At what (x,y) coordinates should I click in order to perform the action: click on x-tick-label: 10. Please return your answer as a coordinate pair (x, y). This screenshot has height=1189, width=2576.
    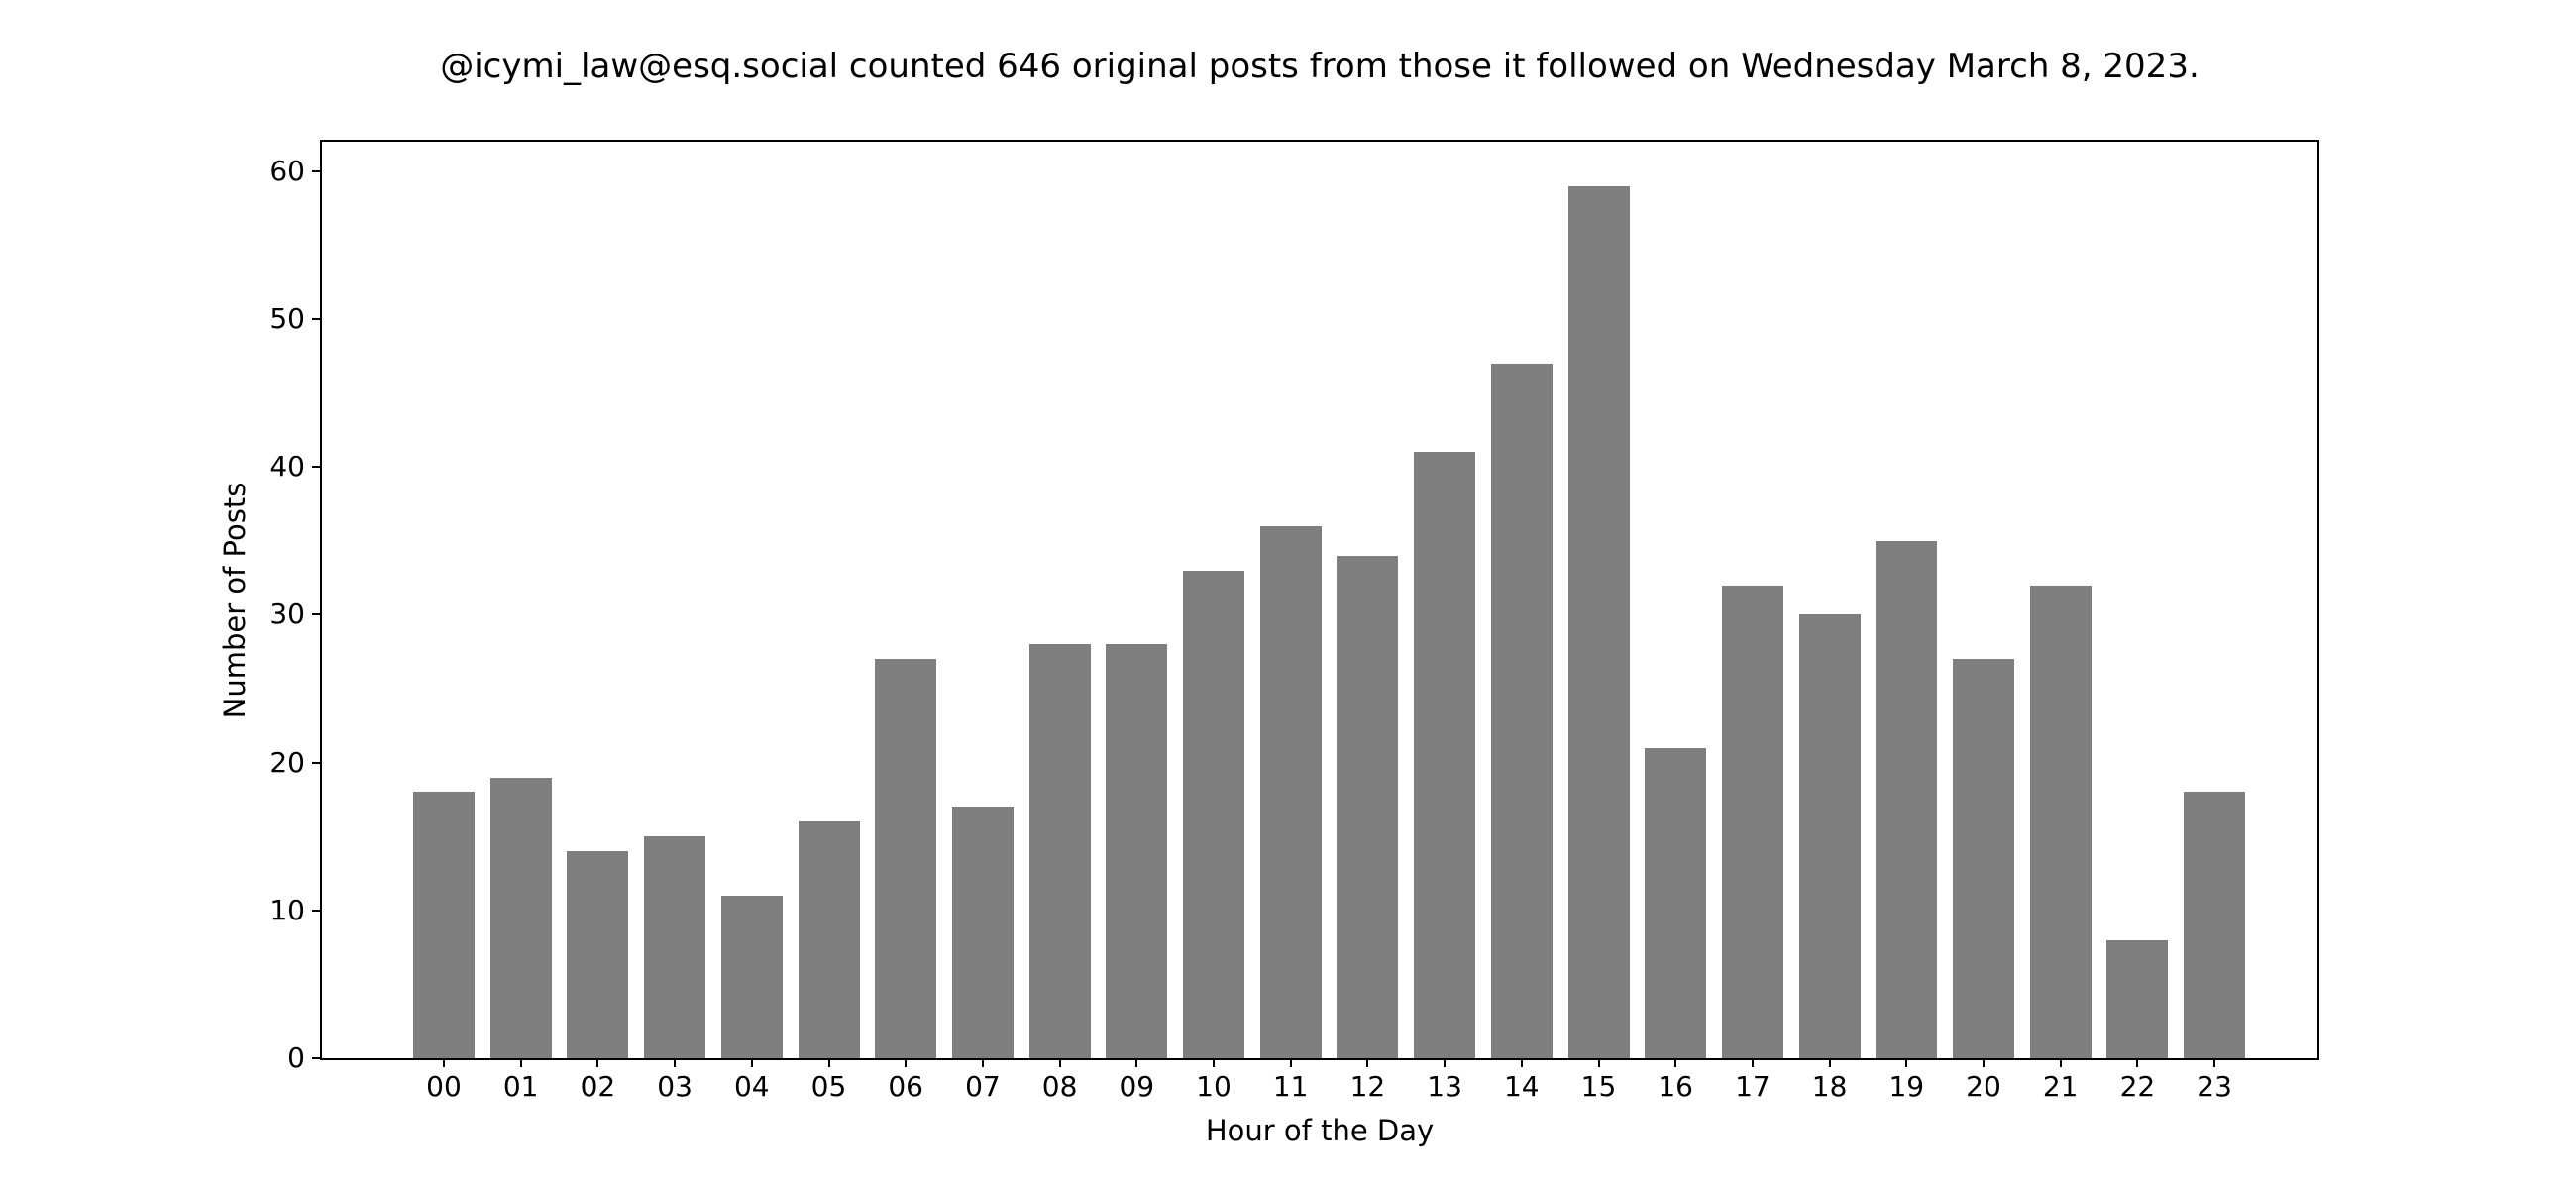
    Looking at the image, I should click on (1214, 1087).